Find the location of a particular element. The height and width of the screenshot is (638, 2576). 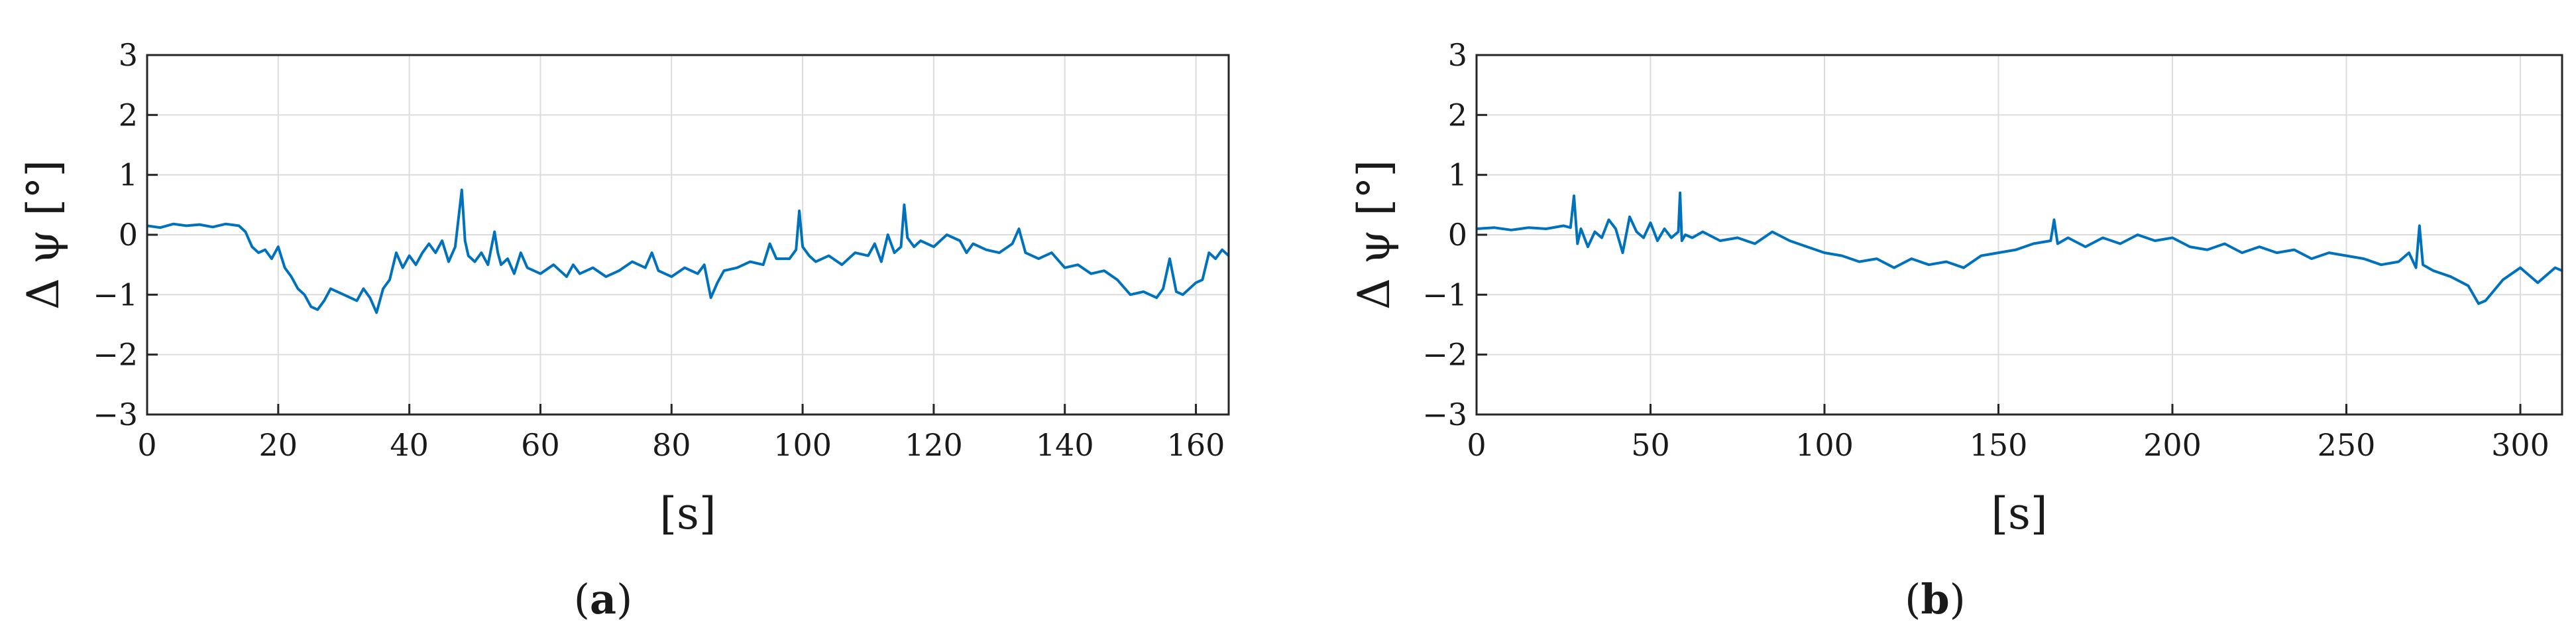

x-axis-label-b: [s] is located at coordinates (2019, 513).